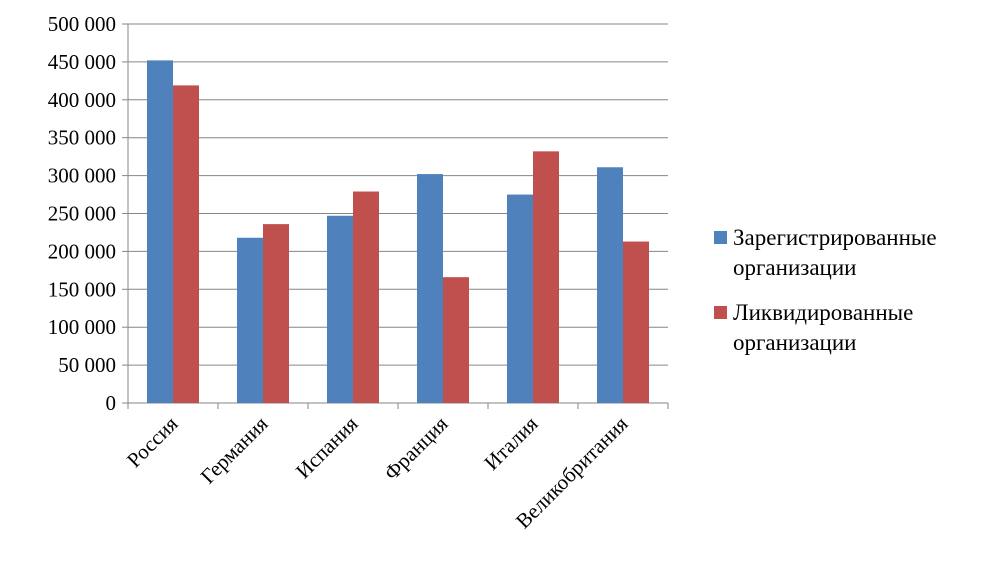 This screenshot has width=987, height=577. What do you see at coordinates (82, 62) in the screenshot?
I see `y-tick-label: 450 000` at bounding box center [82, 62].